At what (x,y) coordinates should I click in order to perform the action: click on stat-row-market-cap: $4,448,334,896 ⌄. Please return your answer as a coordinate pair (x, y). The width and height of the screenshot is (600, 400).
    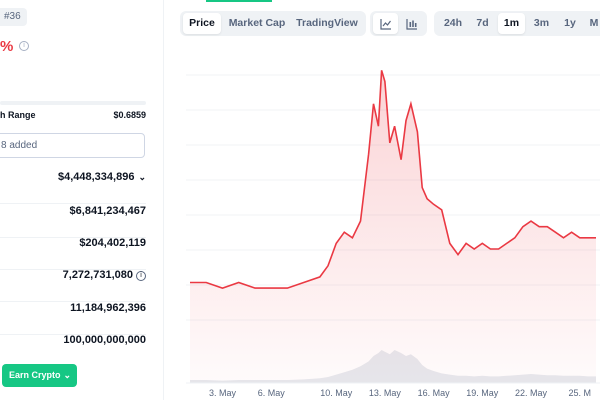
    Looking at the image, I should click on (73, 187).